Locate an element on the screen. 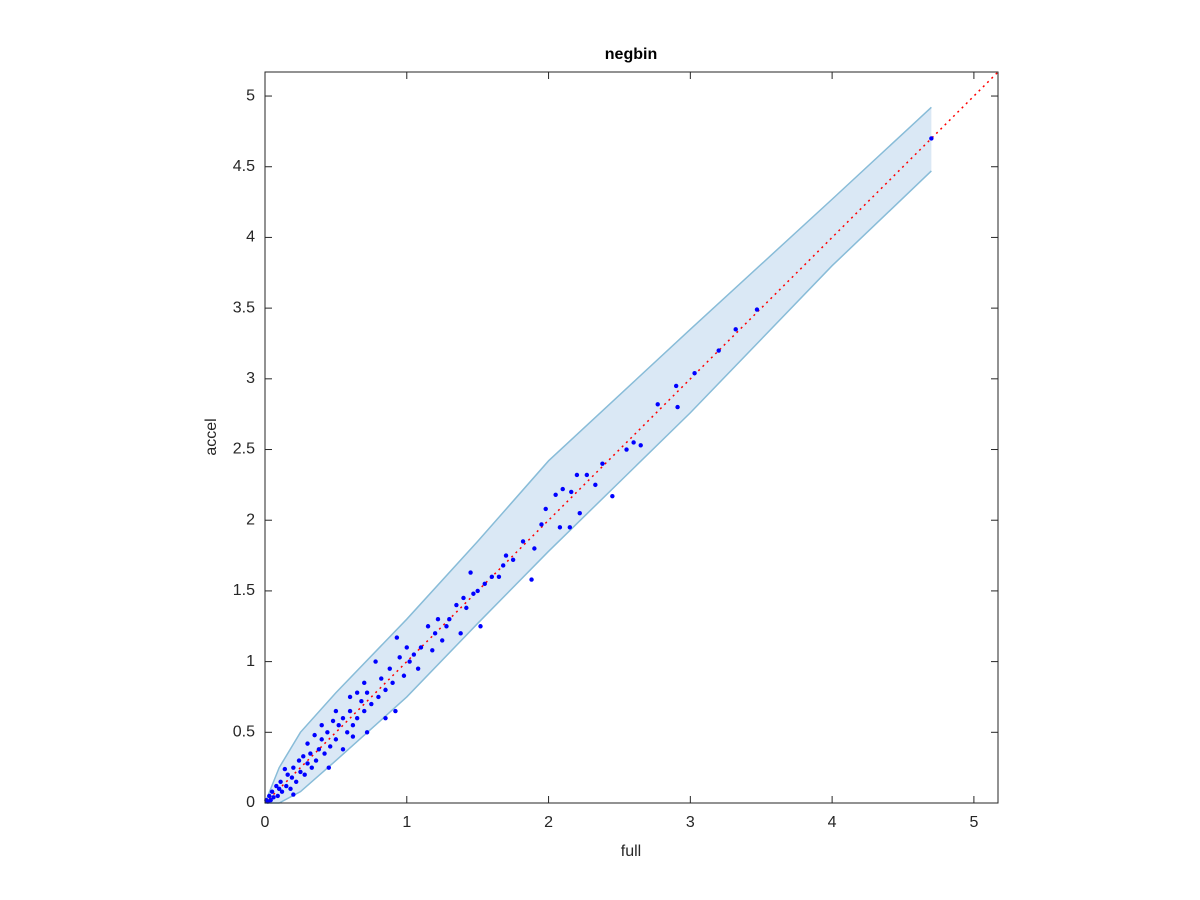  x-tick-label: 4 is located at coordinates (832, 822).